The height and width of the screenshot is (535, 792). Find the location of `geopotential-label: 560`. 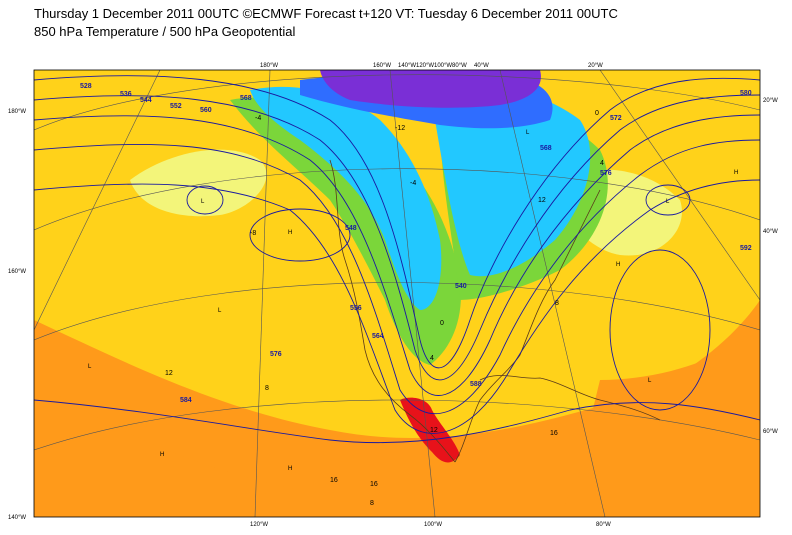

geopotential-label: 560 is located at coordinates (206, 110).